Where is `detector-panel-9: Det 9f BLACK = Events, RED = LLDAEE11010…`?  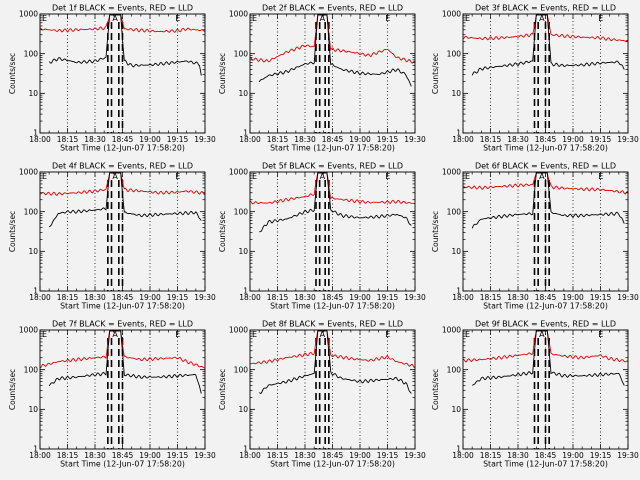 detector-panel-9: Det 9f BLACK = Events, RED = LLDAEE11010… is located at coordinates (535, 394).